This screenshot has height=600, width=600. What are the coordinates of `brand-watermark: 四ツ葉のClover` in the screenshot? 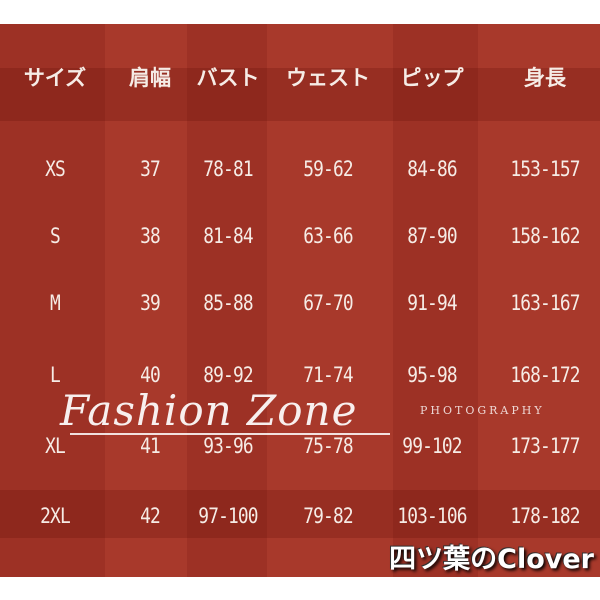 It's located at (491, 559).